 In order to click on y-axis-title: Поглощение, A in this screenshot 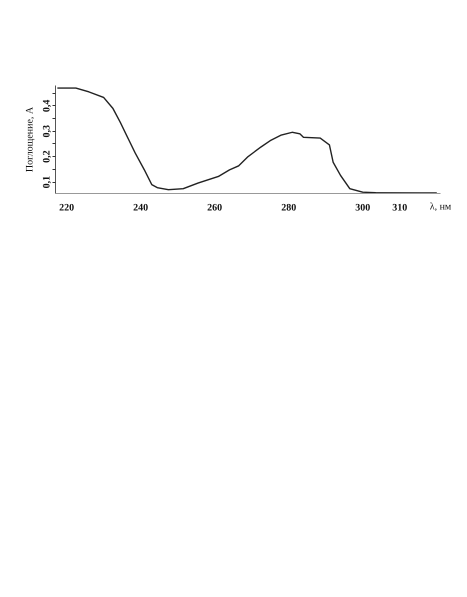, I will do `click(30, 139)`.